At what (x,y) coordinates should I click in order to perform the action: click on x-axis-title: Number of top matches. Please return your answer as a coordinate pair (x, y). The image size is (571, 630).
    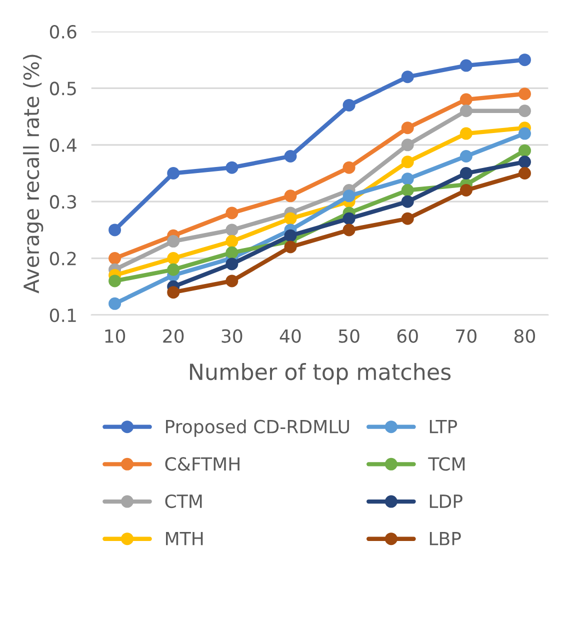
    Looking at the image, I should click on (320, 374).